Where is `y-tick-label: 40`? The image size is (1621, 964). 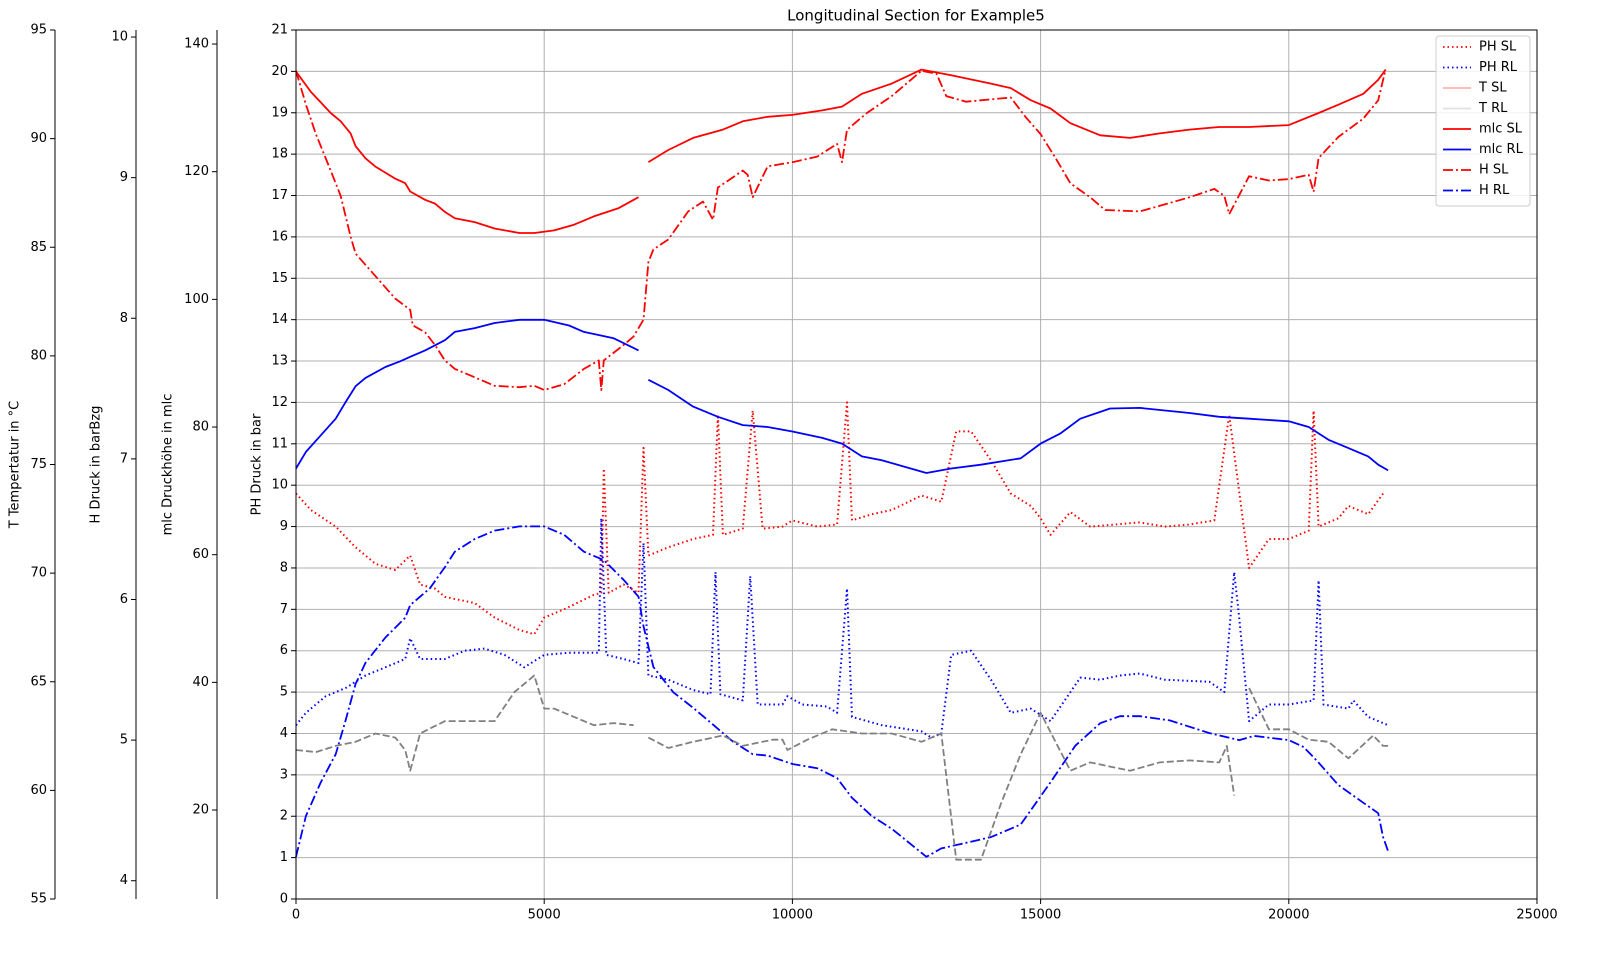 y-tick-label: 40 is located at coordinates (200, 682).